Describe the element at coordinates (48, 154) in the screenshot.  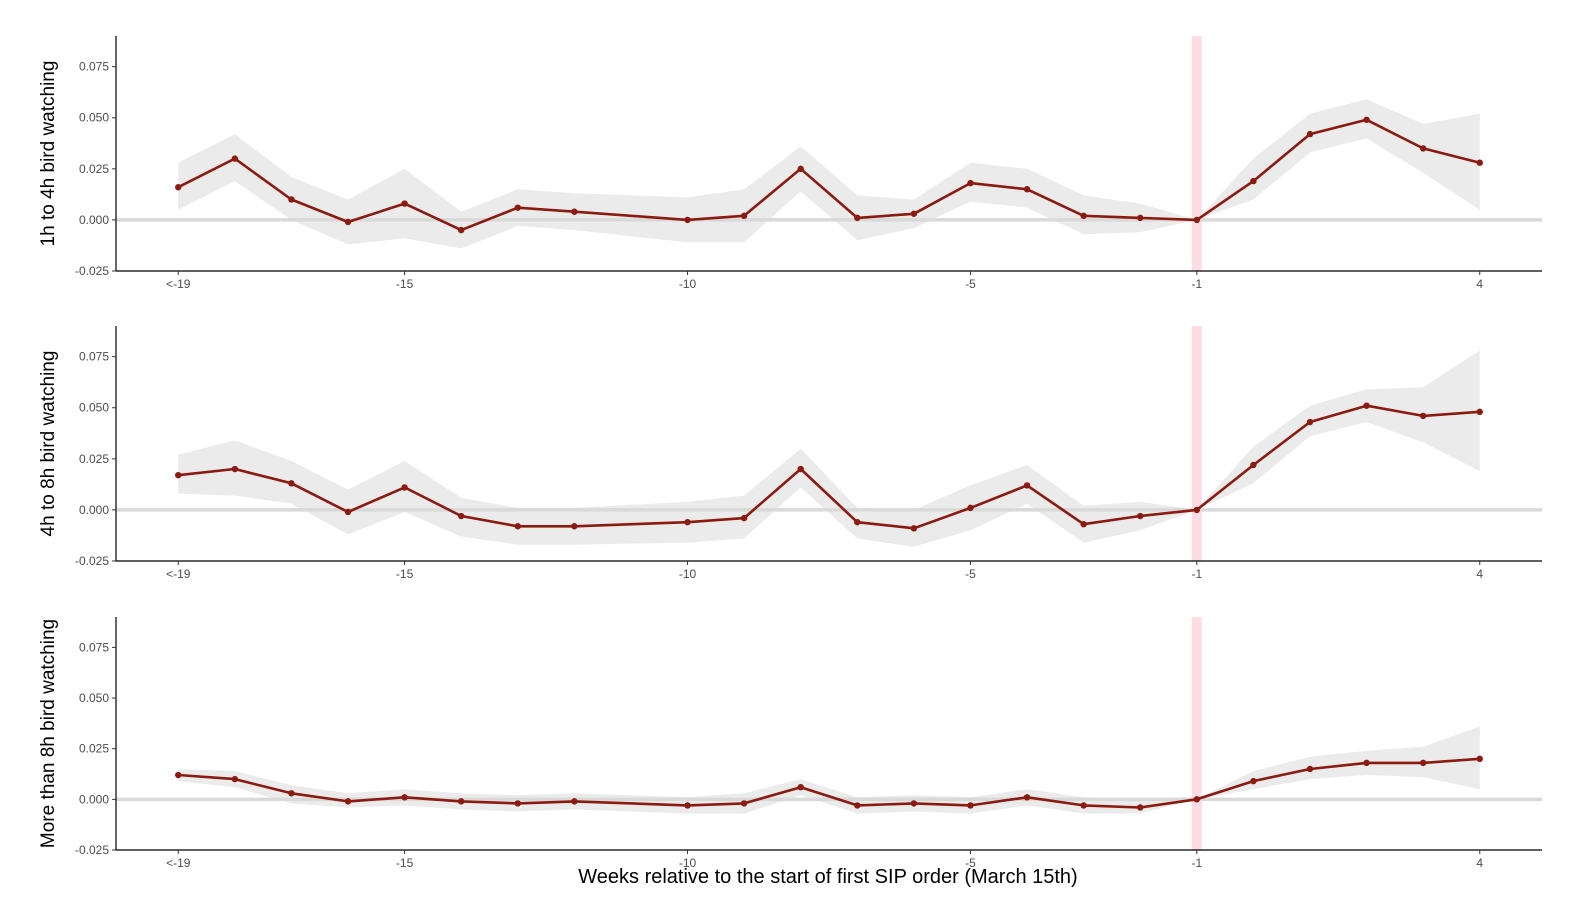
I see `y-axis-label: 1h to 4h bird watching` at that location.